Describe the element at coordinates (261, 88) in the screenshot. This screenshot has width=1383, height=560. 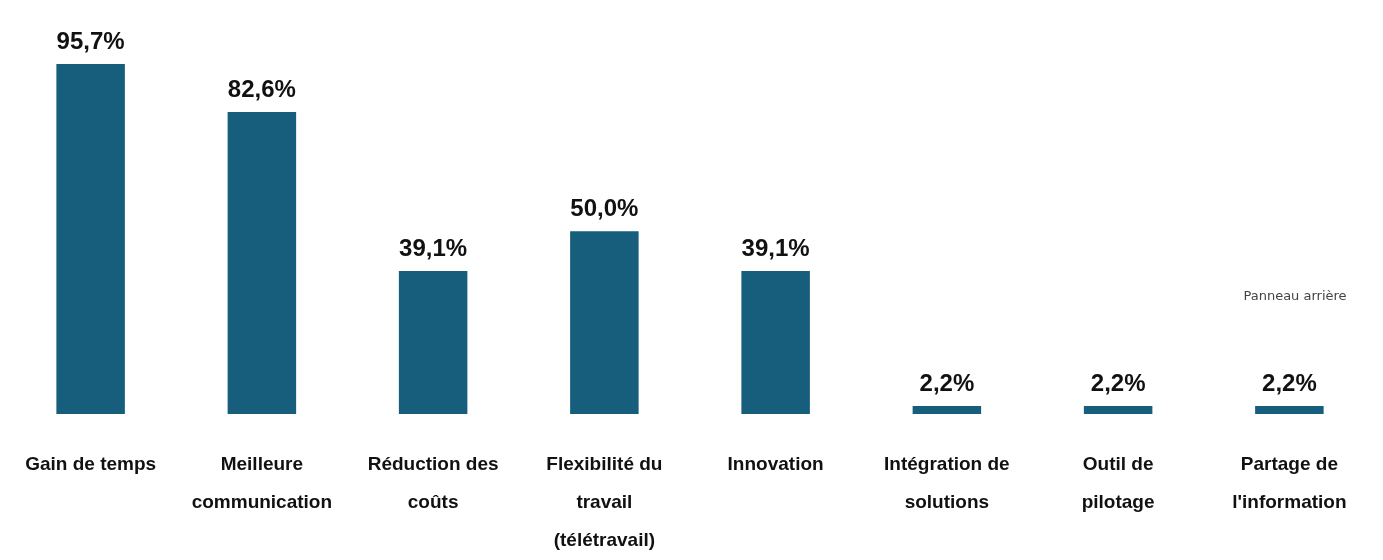
I see `data-label: 82,6%` at that location.